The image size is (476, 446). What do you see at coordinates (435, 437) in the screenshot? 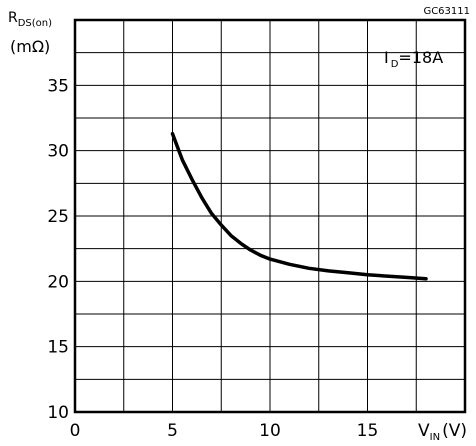
I see `x-axis-subscript: IN` at bounding box center [435, 437].